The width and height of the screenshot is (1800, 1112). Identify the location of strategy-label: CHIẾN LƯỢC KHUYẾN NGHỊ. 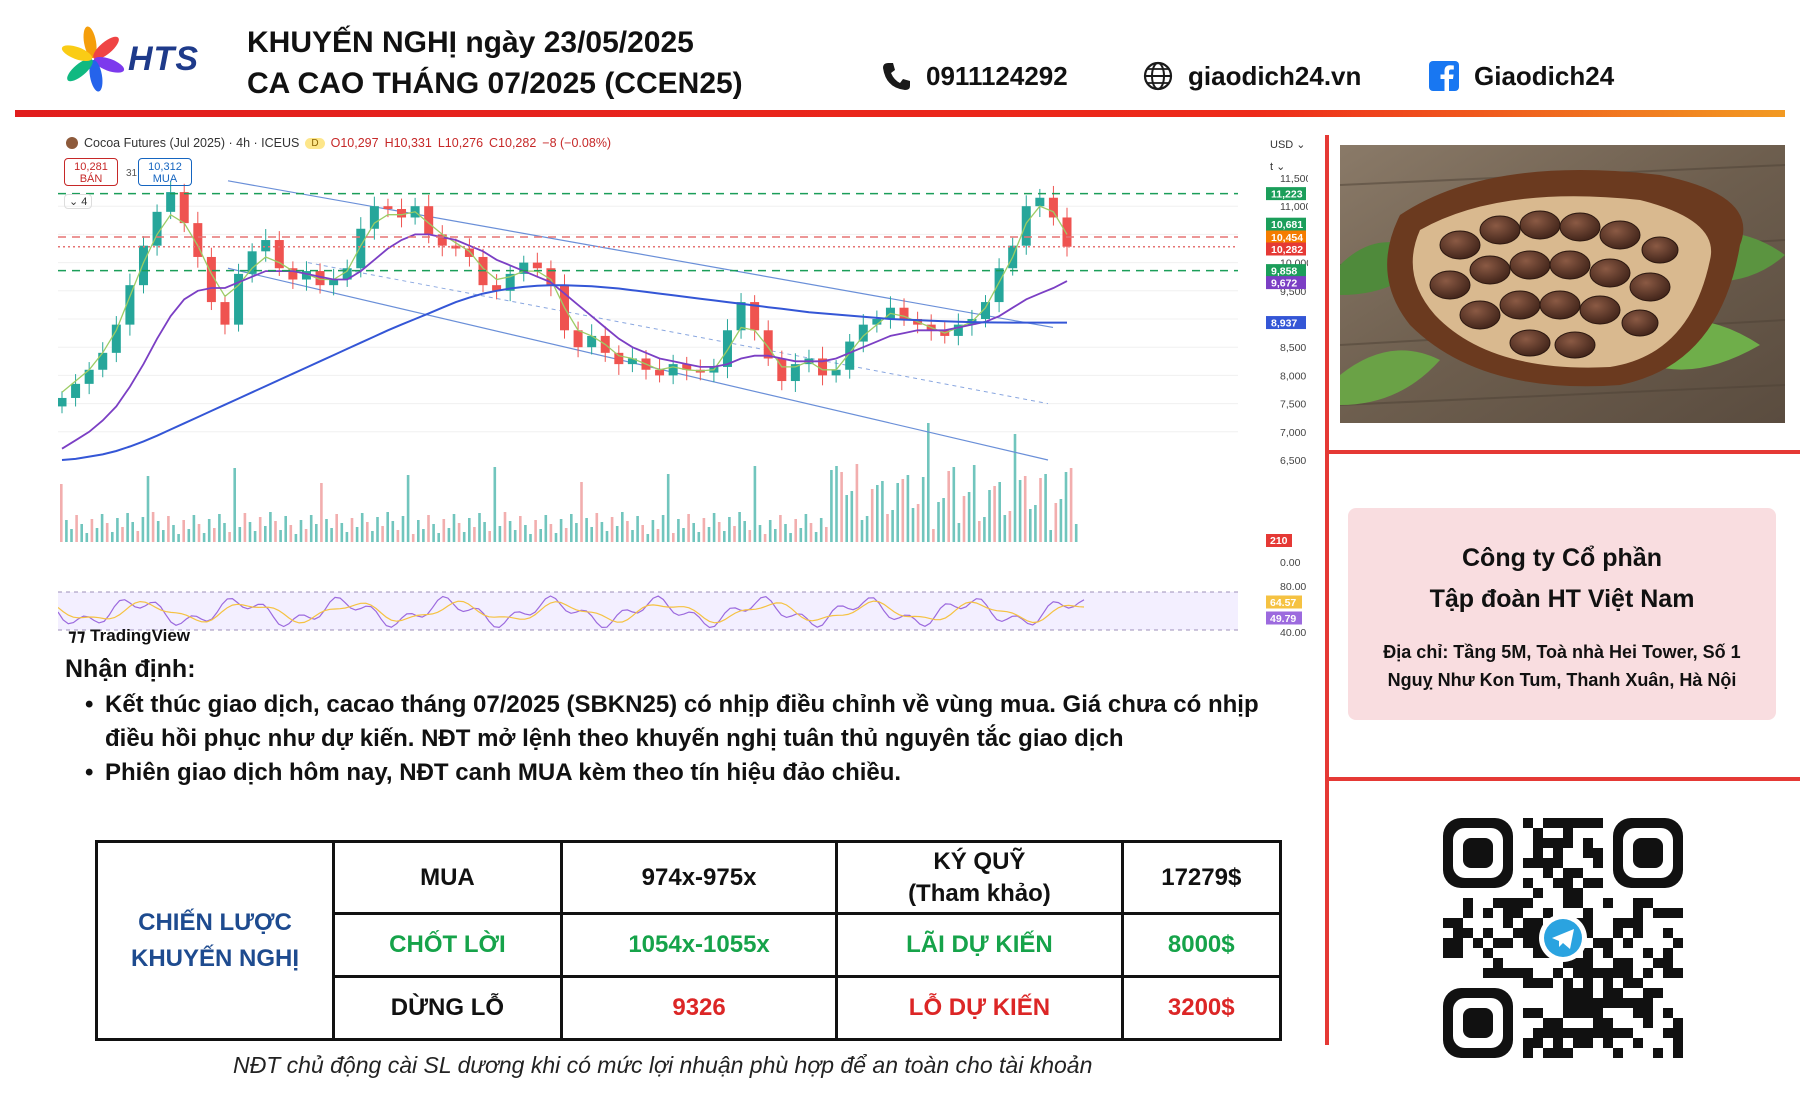
(215, 940).